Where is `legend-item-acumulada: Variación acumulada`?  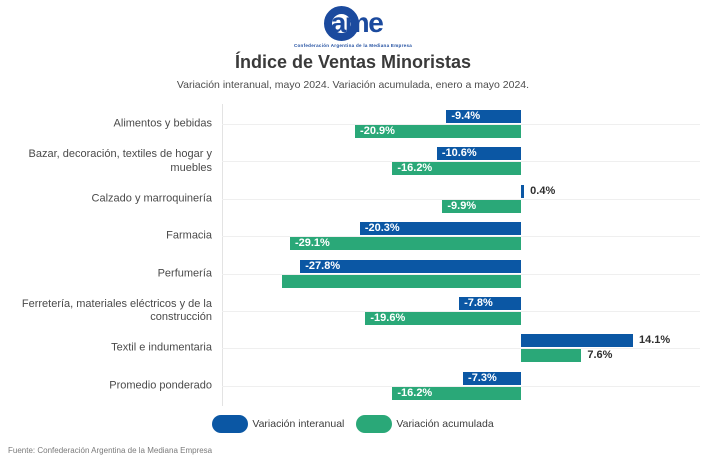
legend-item-acumulada: Variación acumulada is located at coordinates (425, 424).